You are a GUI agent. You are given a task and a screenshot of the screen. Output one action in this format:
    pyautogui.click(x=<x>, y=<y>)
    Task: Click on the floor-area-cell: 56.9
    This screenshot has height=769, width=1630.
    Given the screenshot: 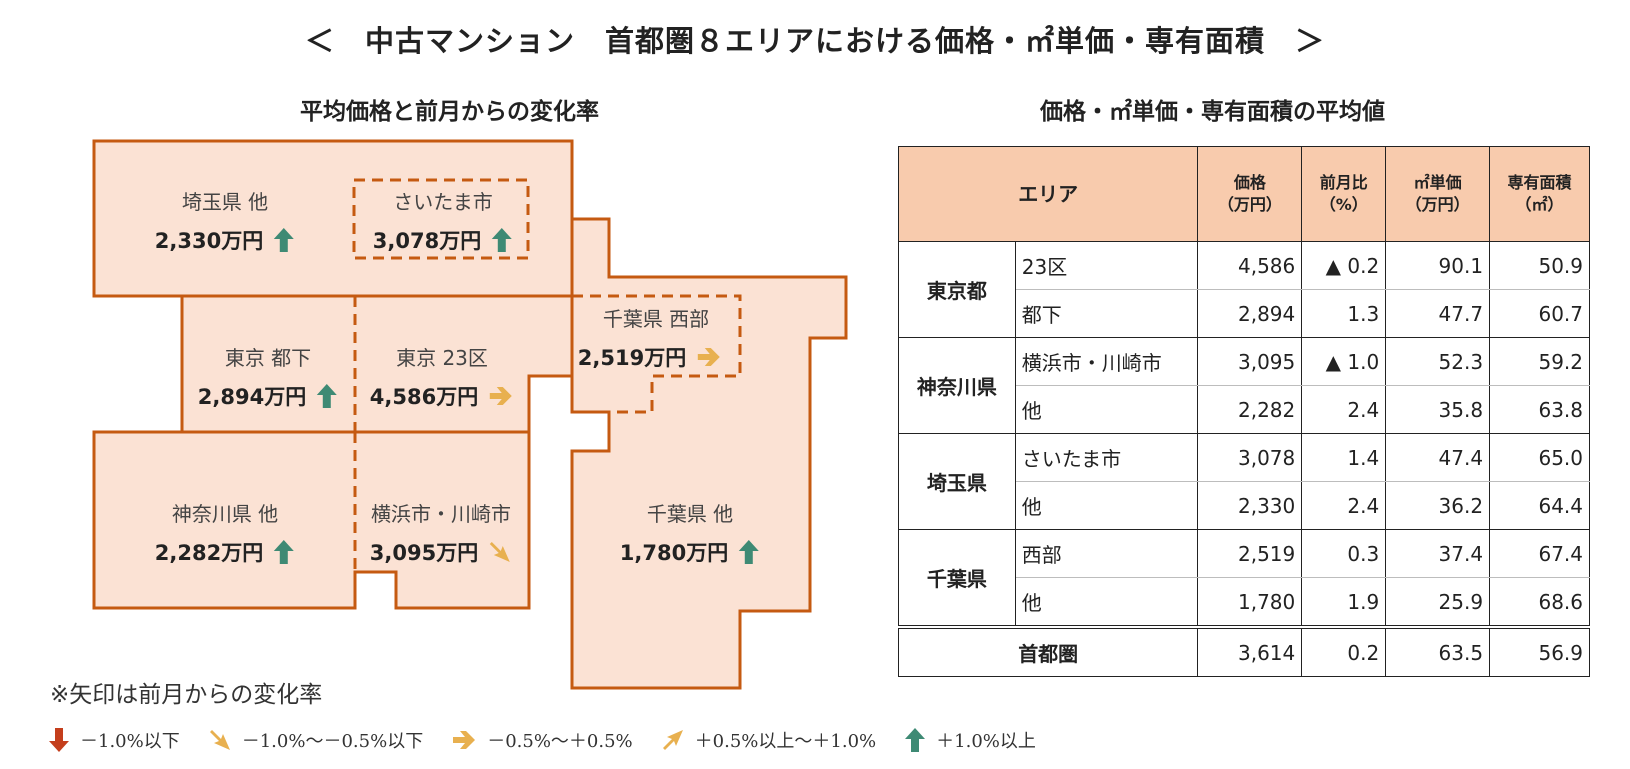 What is the action you would take?
    pyautogui.click(x=1539, y=651)
    